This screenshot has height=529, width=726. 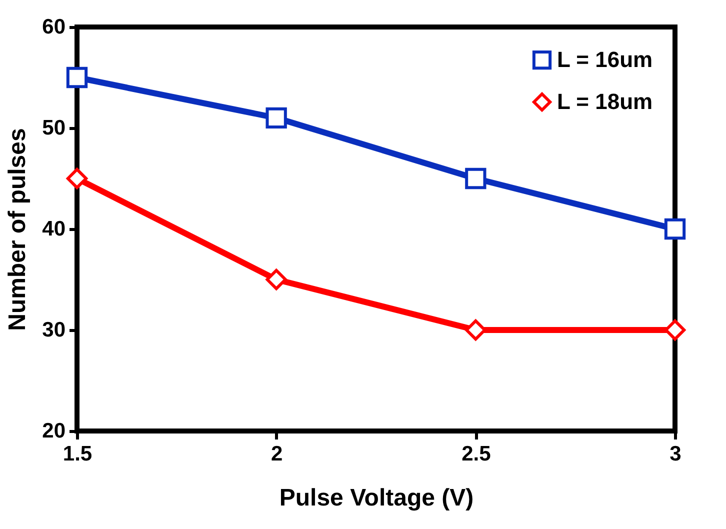 What do you see at coordinates (276, 454) in the screenshot?
I see `x-tick-label: 2` at bounding box center [276, 454].